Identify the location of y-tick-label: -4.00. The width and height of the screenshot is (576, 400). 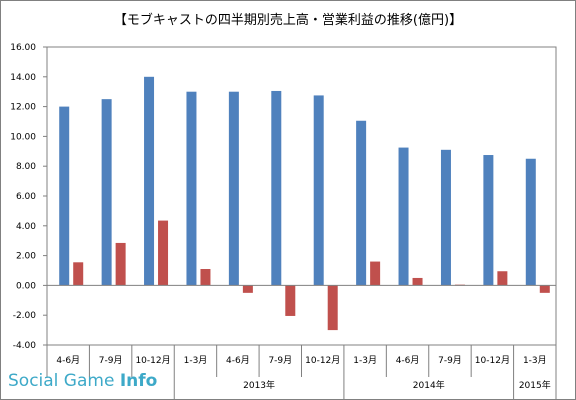
(25, 346).